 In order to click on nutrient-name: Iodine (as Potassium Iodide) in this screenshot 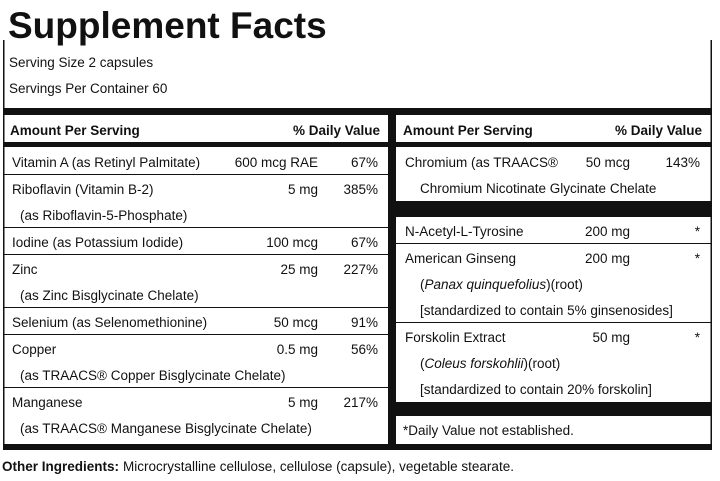, I will do `click(97, 242)`.